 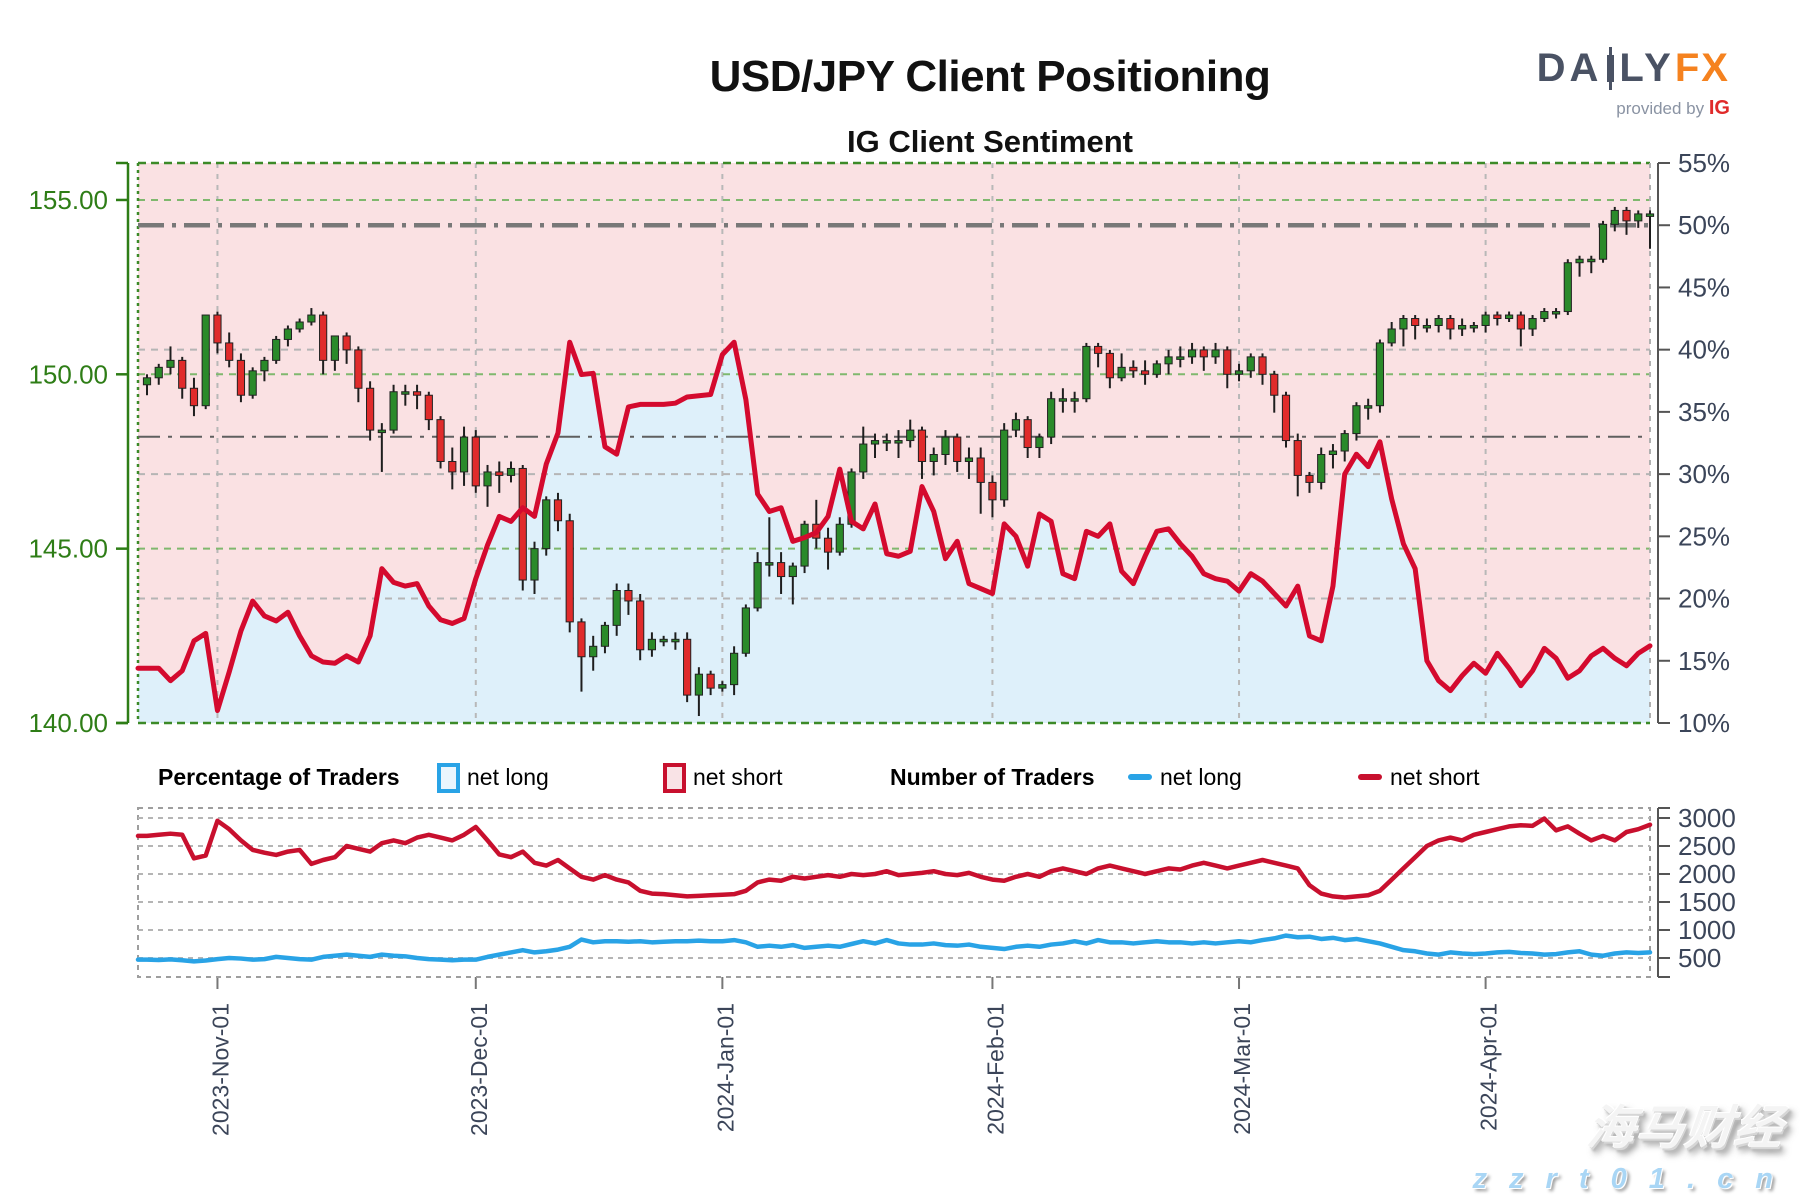 I want to click on net-short-square-swatch, so click(x=674, y=778).